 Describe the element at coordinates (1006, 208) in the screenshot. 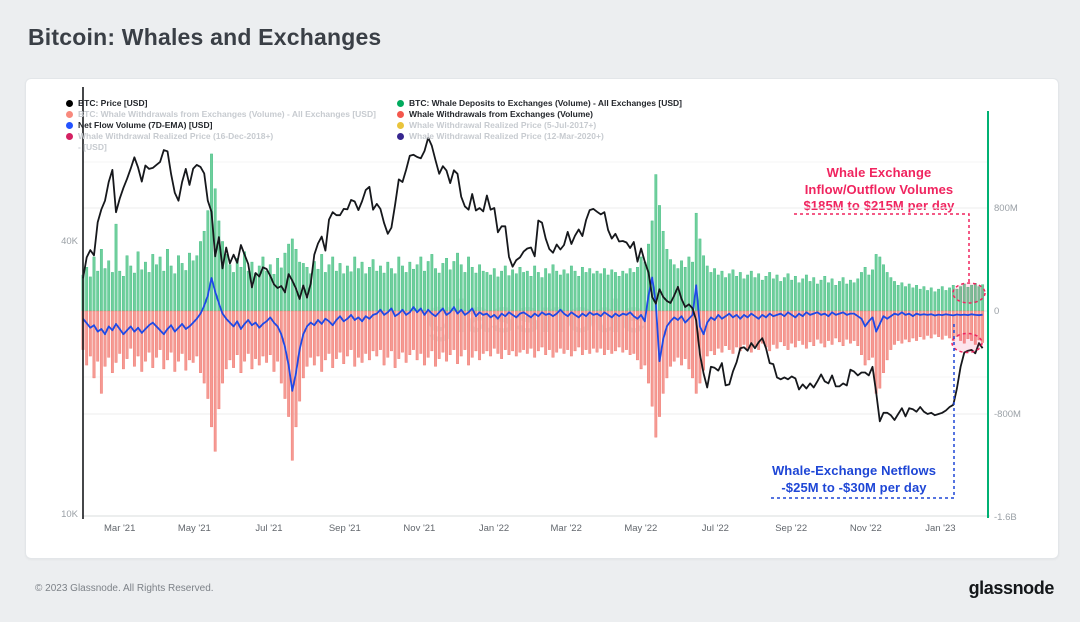

I see `y-axis-label-volume: 800M` at that location.